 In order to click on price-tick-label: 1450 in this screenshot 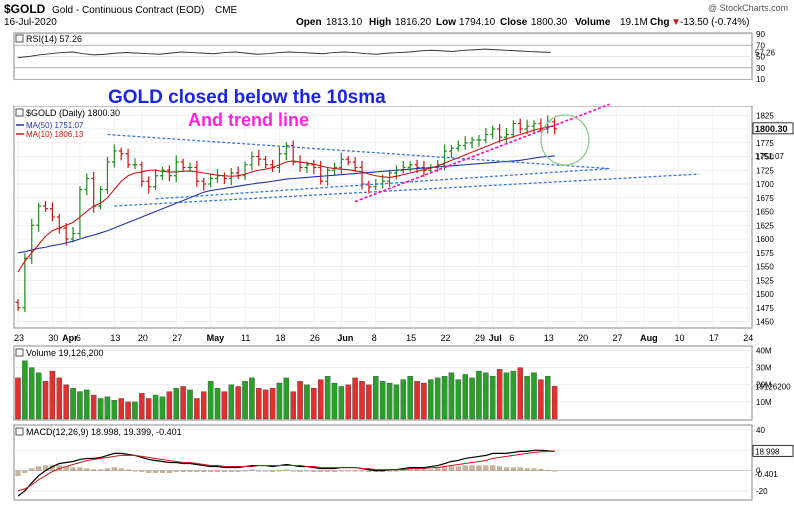, I will do `click(765, 322)`.